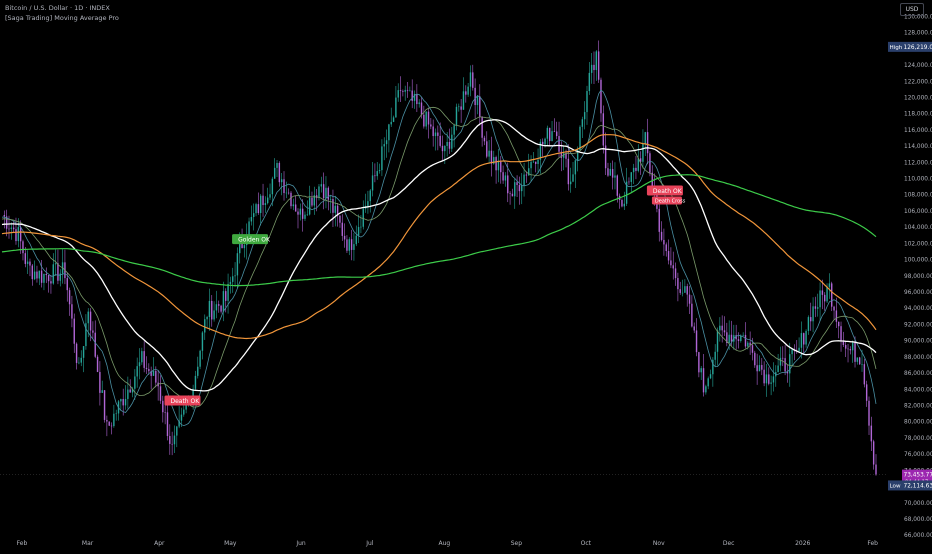 This screenshot has height=554, width=932. What do you see at coordinates (729, 543) in the screenshot?
I see `x-tick-label: Dec` at bounding box center [729, 543].